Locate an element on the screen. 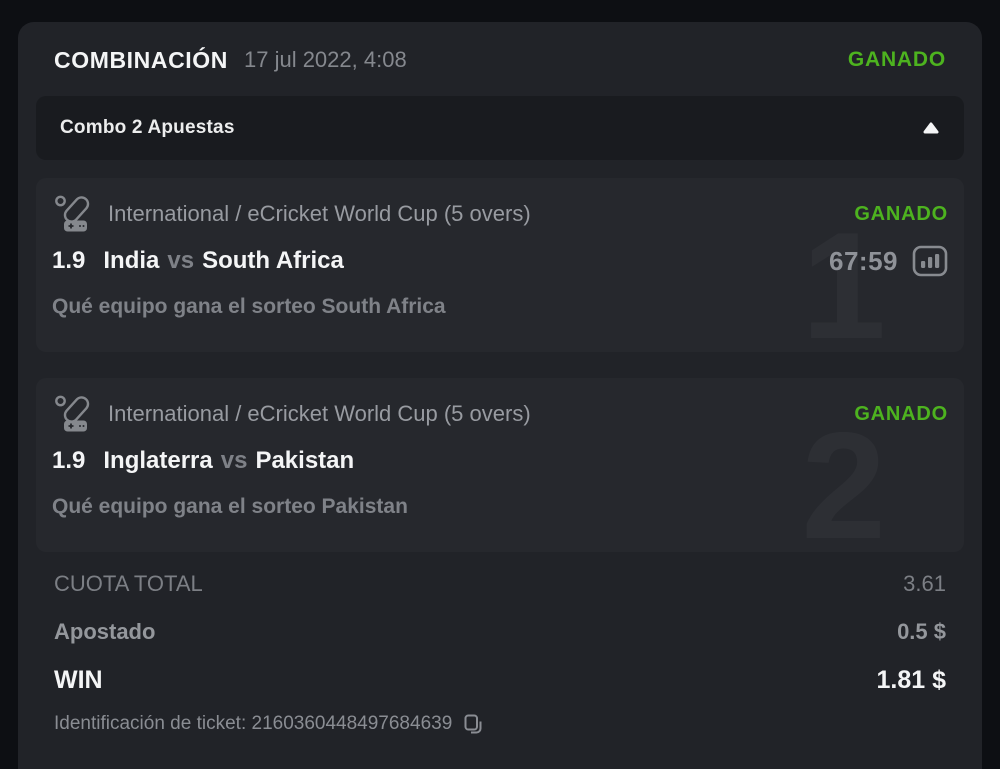 This screenshot has height=769, width=1000. market-outcome: Qué equipo gana el sorteo Pakistan is located at coordinates (230, 506).